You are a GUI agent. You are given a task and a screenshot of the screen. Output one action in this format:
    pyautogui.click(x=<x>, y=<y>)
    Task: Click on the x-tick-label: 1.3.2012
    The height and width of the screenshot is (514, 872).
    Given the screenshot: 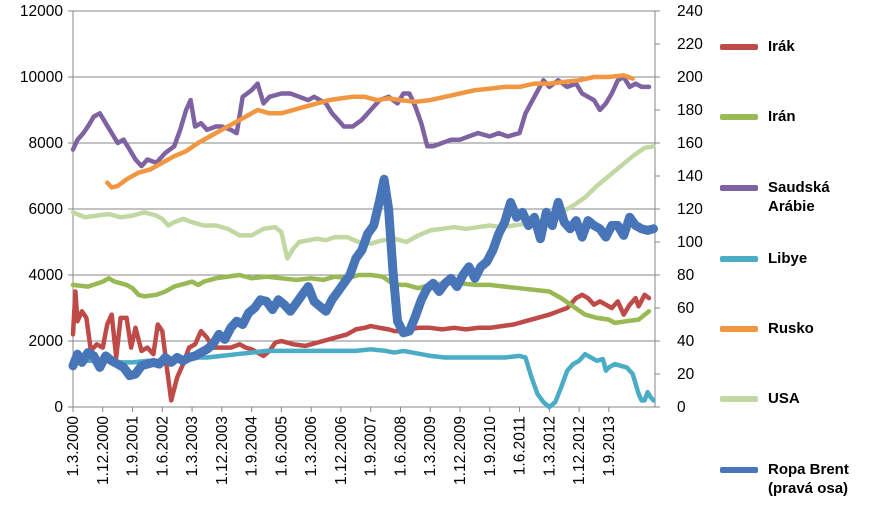 What is the action you would take?
    pyautogui.click(x=549, y=446)
    